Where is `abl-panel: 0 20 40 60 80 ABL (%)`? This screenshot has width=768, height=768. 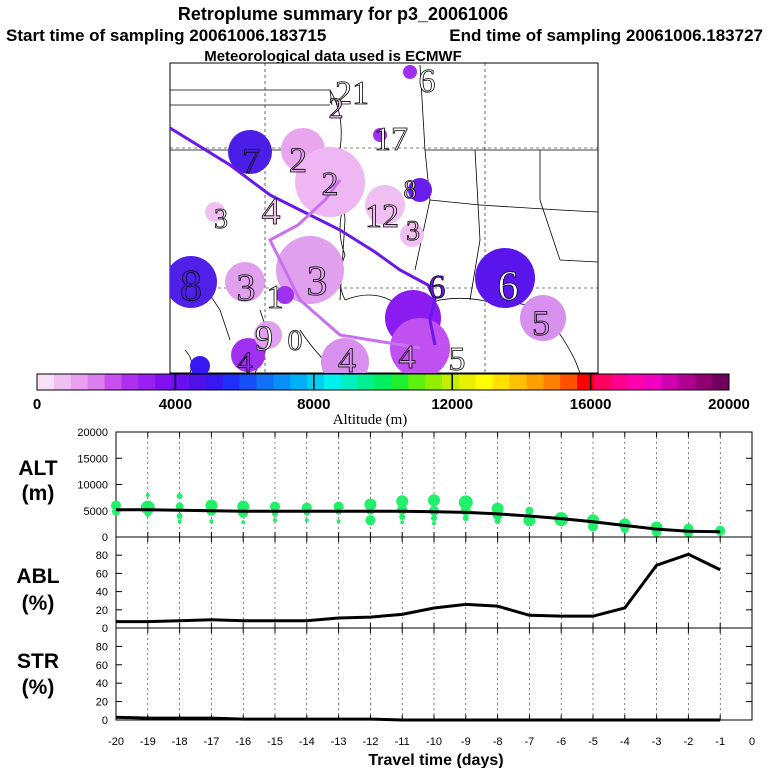 abl-panel: 0 20 40 60 80 ABL (%) is located at coordinates (384, 585).